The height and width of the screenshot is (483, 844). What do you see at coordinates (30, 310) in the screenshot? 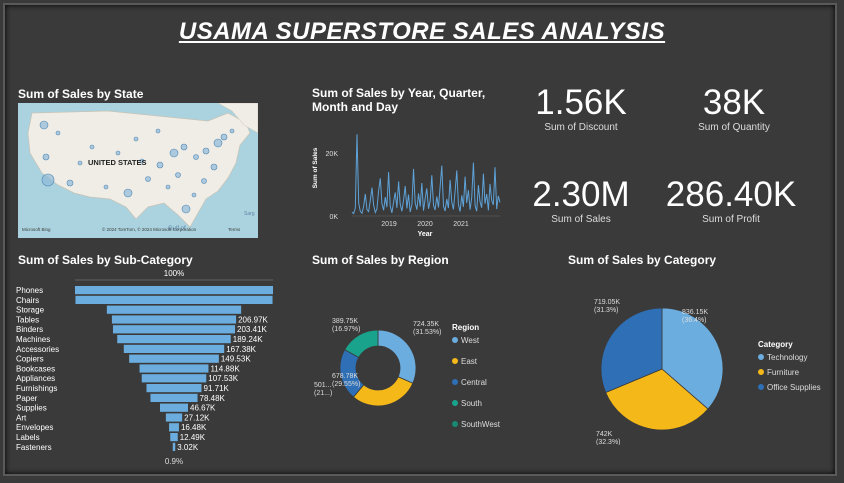
I see `funnel-category-label: Storage` at bounding box center [30, 310].